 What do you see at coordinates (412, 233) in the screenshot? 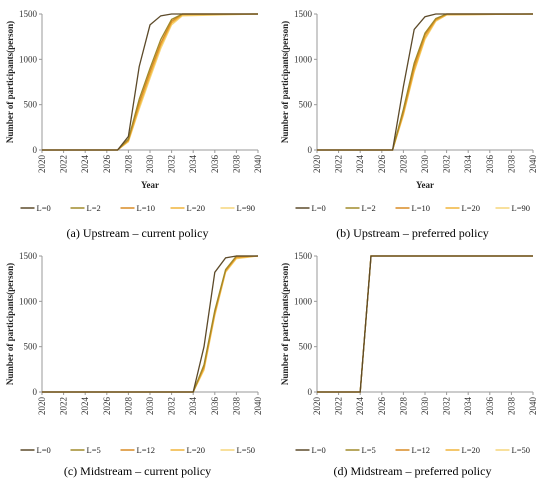
I see `caption-b: (b) Upstream – preferred policy` at bounding box center [412, 233].